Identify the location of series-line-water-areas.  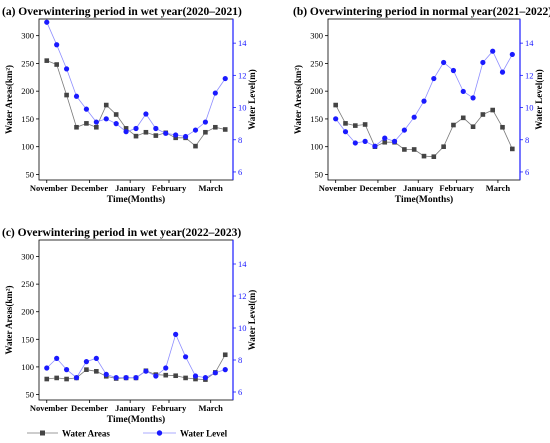
(424, 131).